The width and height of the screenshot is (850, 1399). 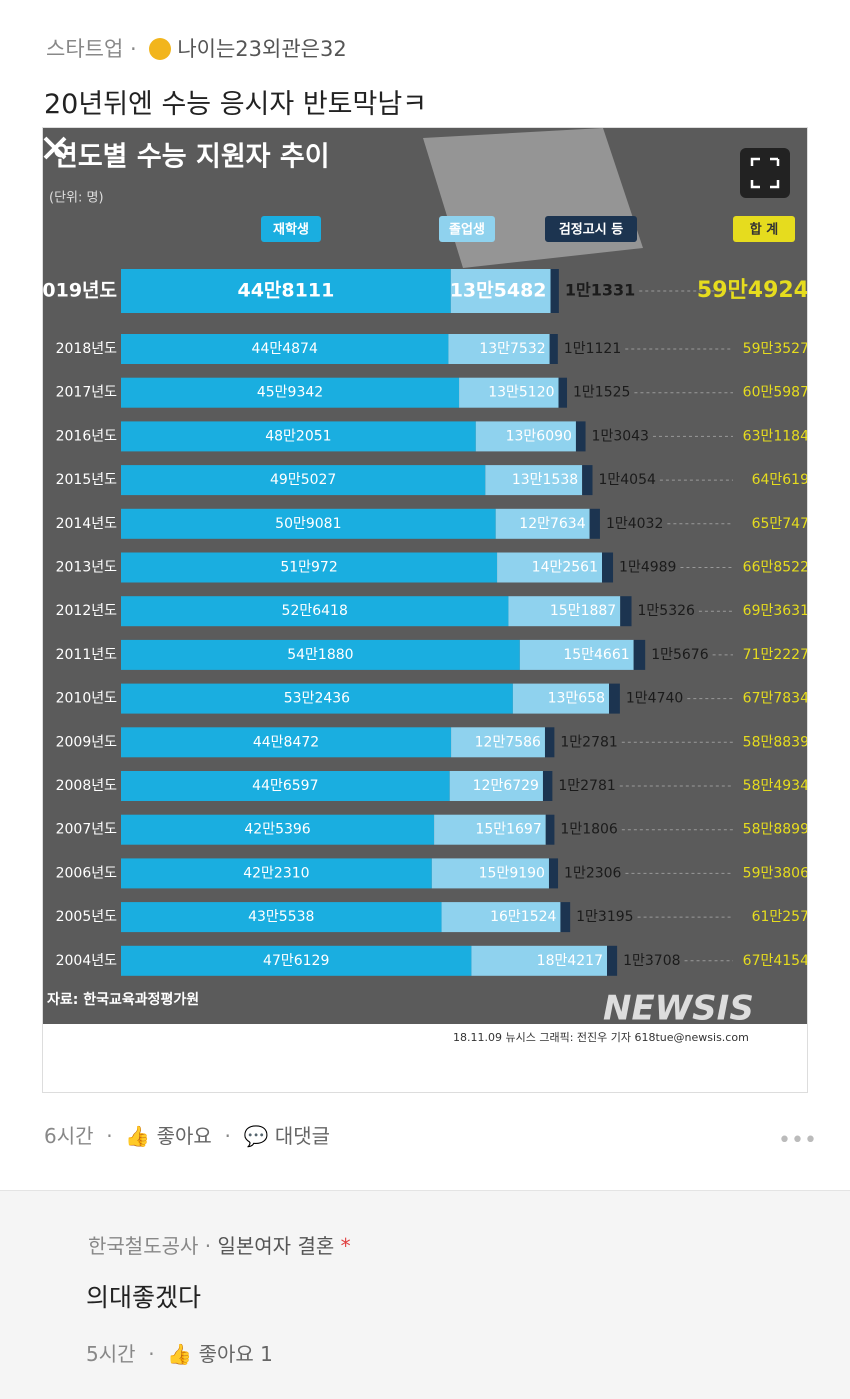 I want to click on value-label: 42만2310, so click(x=276, y=873).